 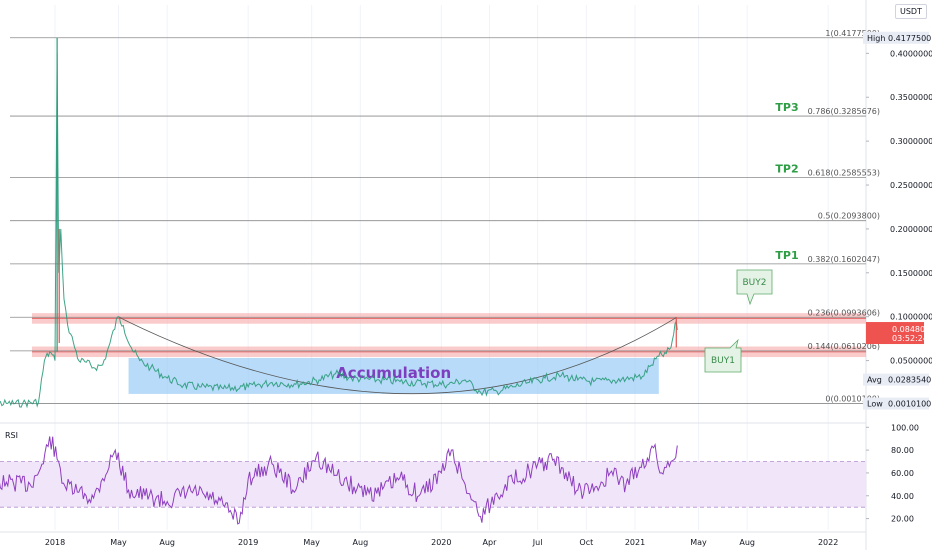 What do you see at coordinates (738, 321) in the screenshot?
I see `buy-callouts: BUY2 BUY1` at bounding box center [738, 321].